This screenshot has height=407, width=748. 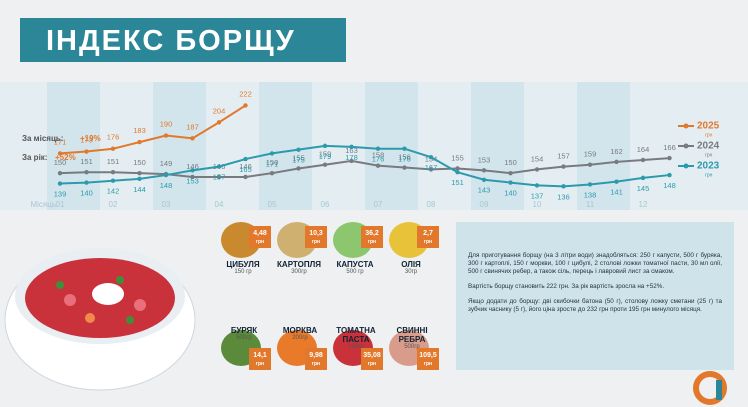 I want to click on x-axis-label: Місяць, so click(x=43, y=204).